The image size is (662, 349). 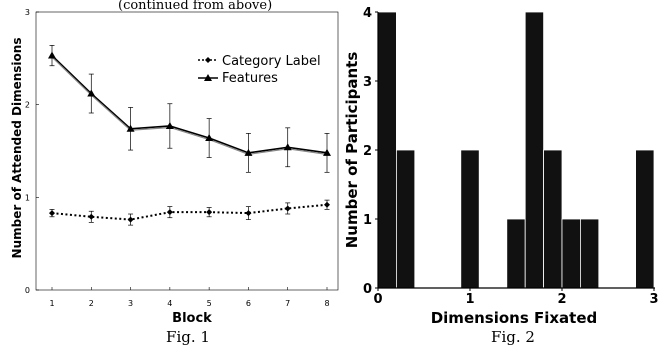 What do you see at coordinates (208, 77) in the screenshot?
I see `legend-triangle-marker` at bounding box center [208, 77].